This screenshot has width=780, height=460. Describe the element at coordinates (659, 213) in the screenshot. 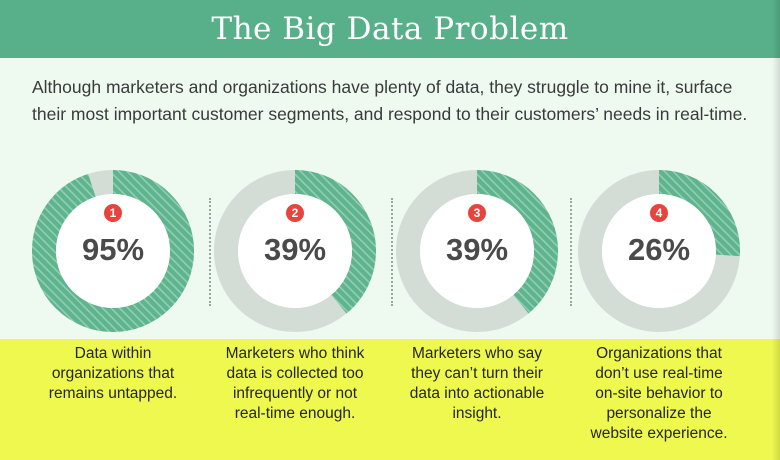

I see `step-badge-4: 4` at that location.